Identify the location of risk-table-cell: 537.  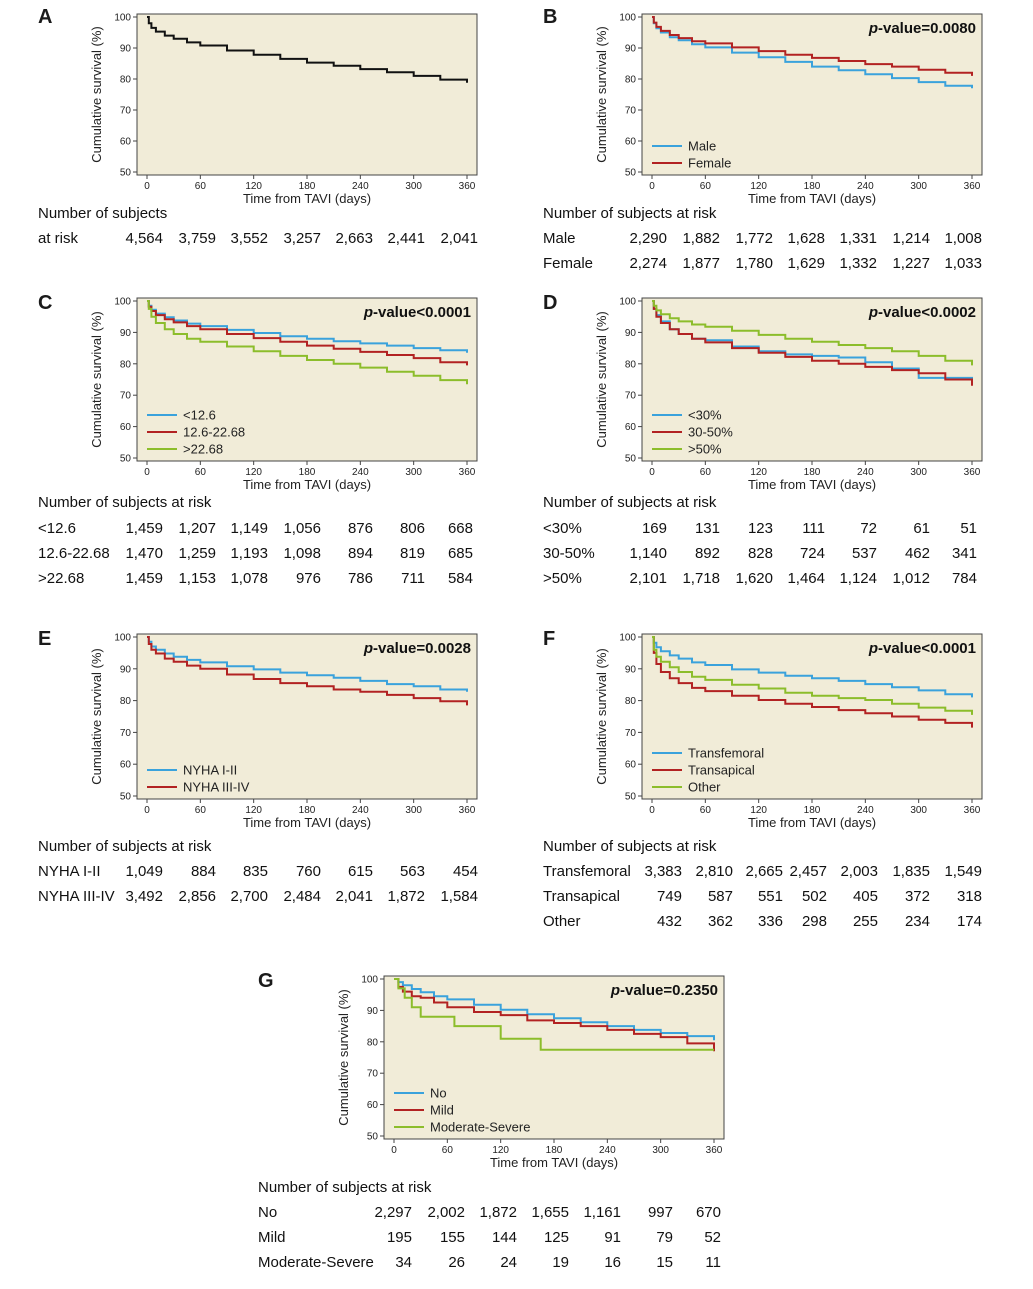
(864, 553).